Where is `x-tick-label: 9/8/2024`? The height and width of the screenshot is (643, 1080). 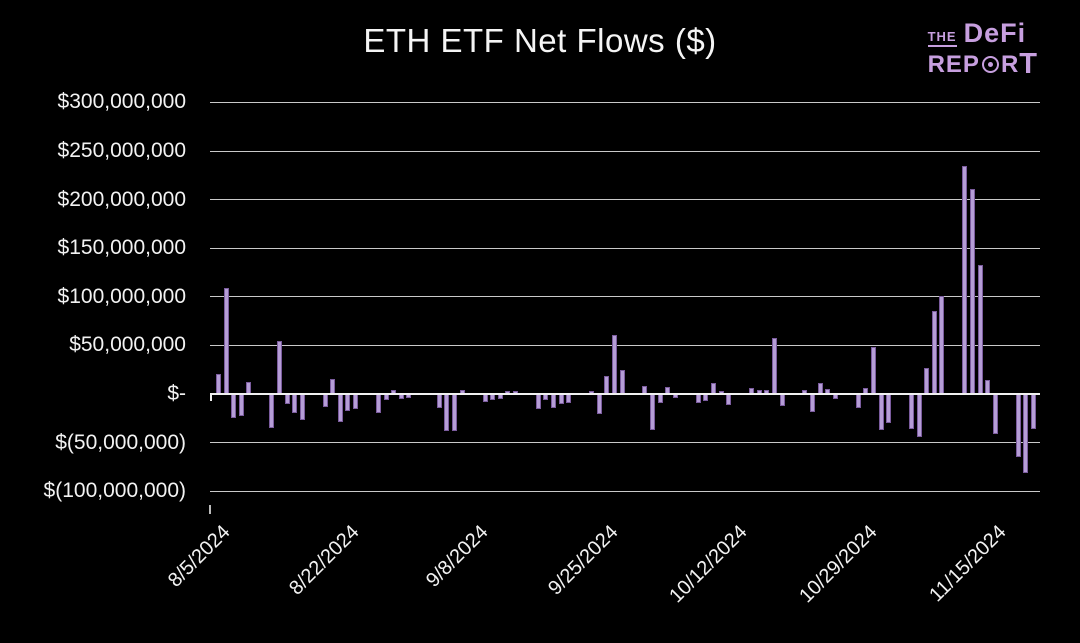
x-tick-label: 9/8/2024 is located at coordinates (457, 556).